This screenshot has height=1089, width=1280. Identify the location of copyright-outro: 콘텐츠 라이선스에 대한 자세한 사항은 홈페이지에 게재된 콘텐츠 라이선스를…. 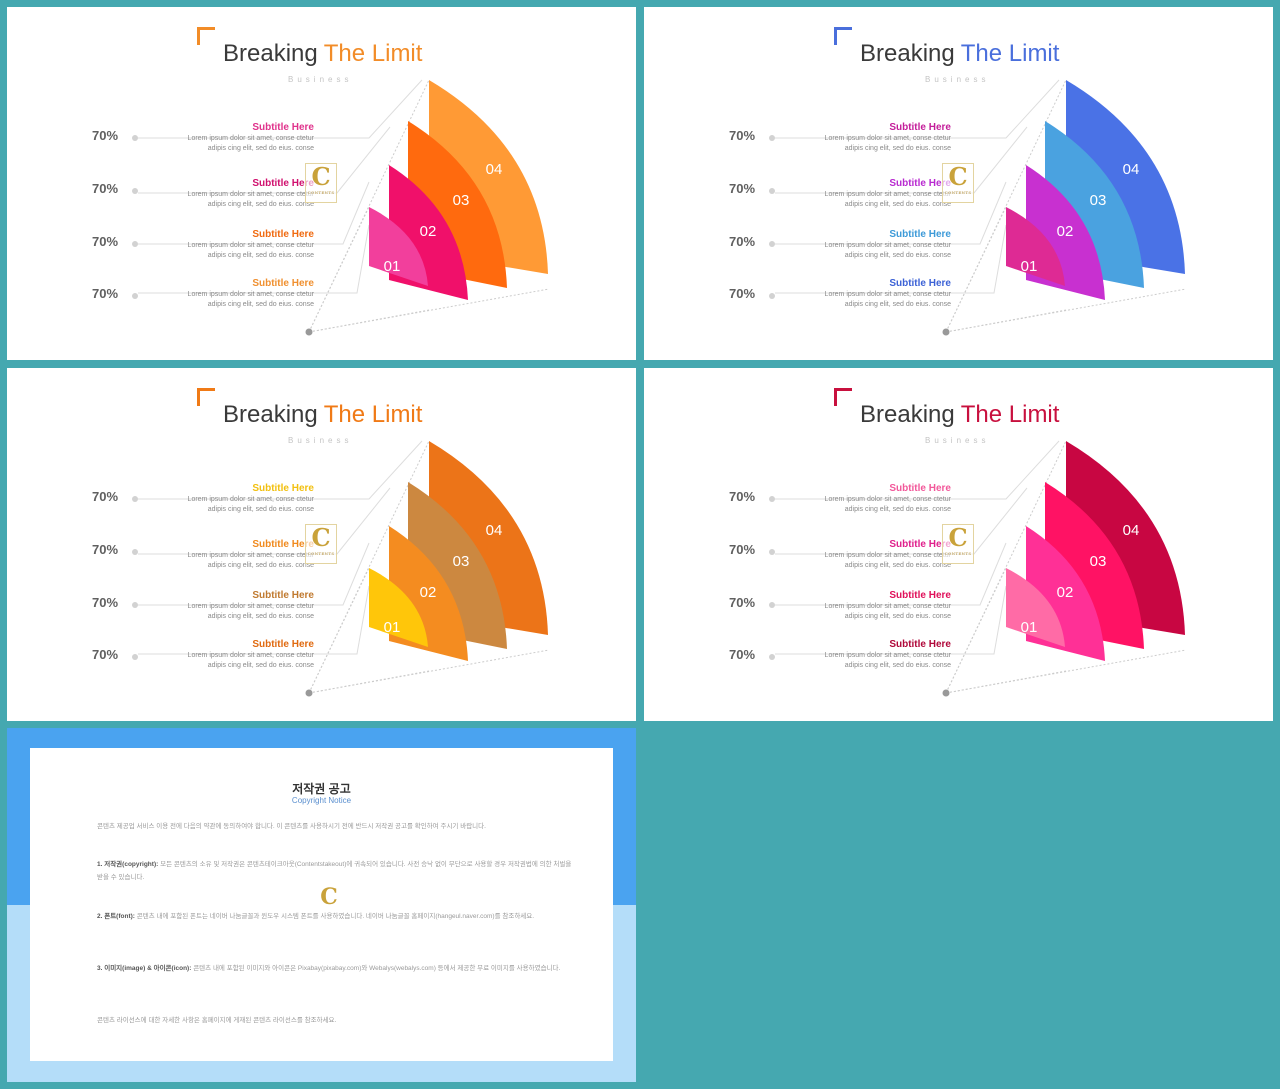
(217, 1020).